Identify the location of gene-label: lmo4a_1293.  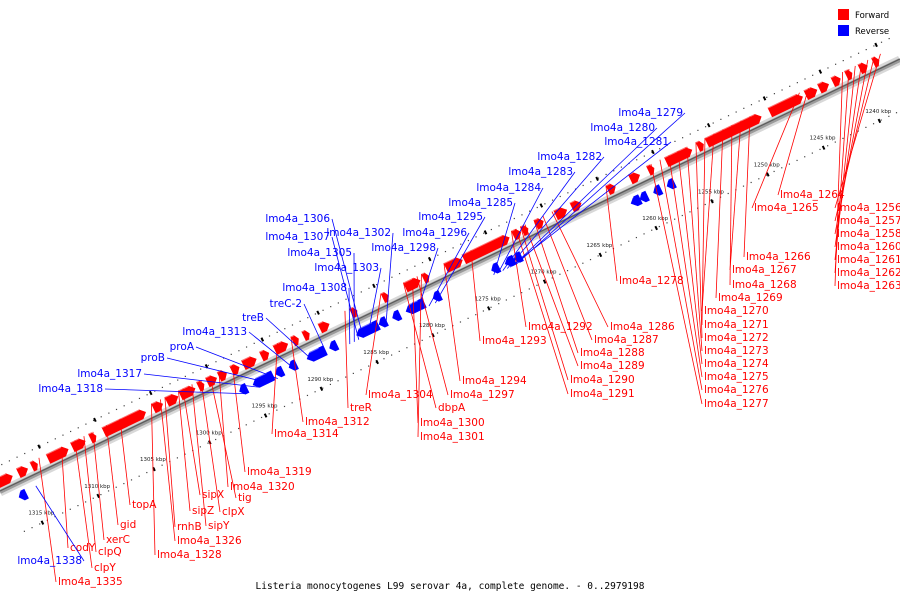
(514, 341).